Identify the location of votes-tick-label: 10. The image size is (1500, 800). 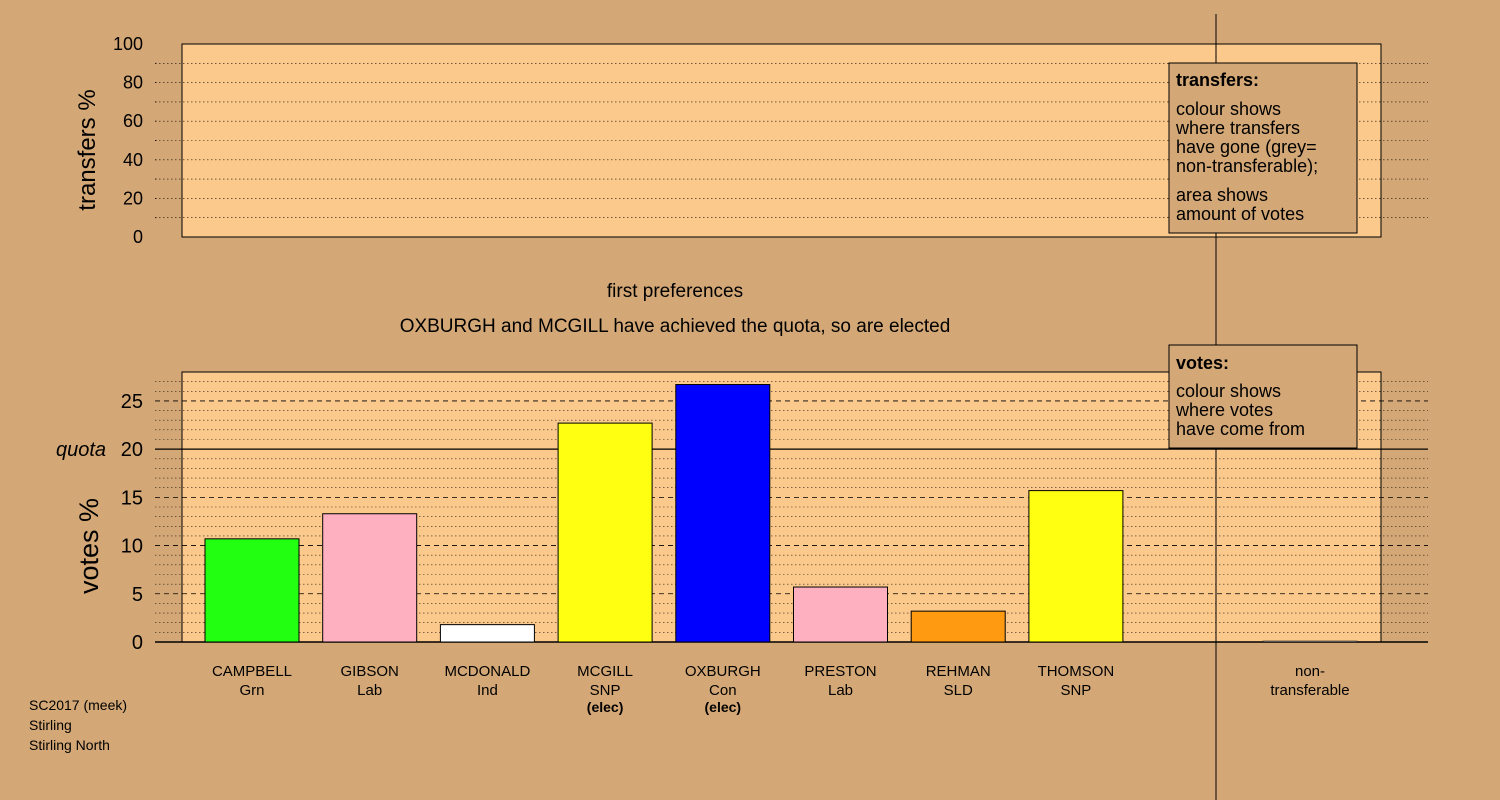
(132, 547).